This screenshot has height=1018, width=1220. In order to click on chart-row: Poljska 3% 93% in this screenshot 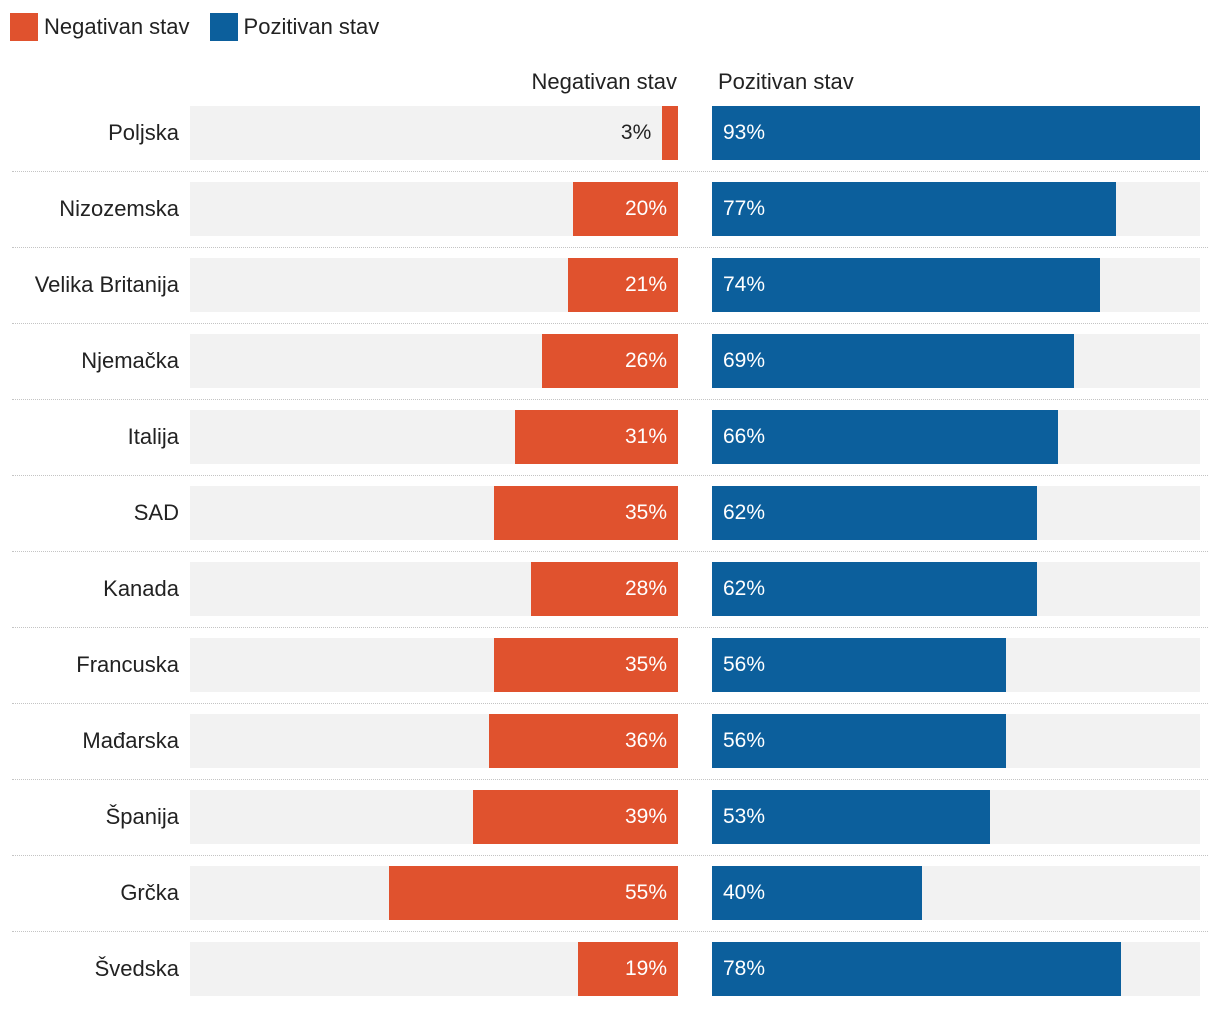, I will do `click(610, 144)`.